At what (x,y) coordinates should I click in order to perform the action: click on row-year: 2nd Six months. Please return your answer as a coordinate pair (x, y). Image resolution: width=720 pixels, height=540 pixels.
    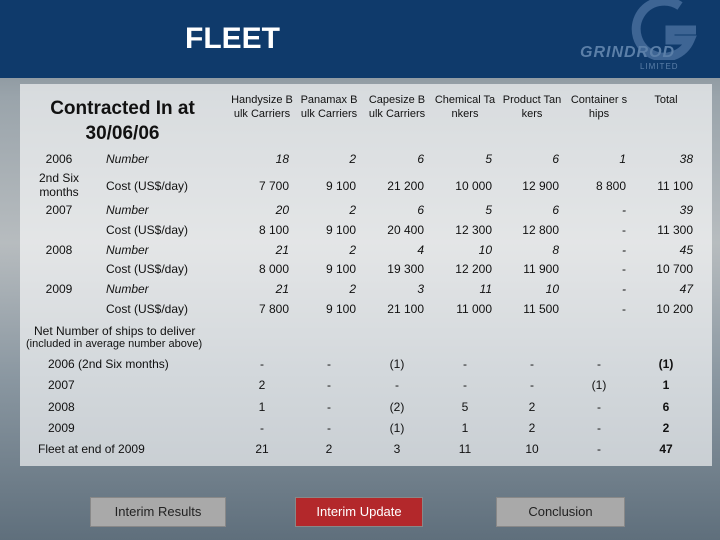
    Looking at the image, I should click on (59, 185).